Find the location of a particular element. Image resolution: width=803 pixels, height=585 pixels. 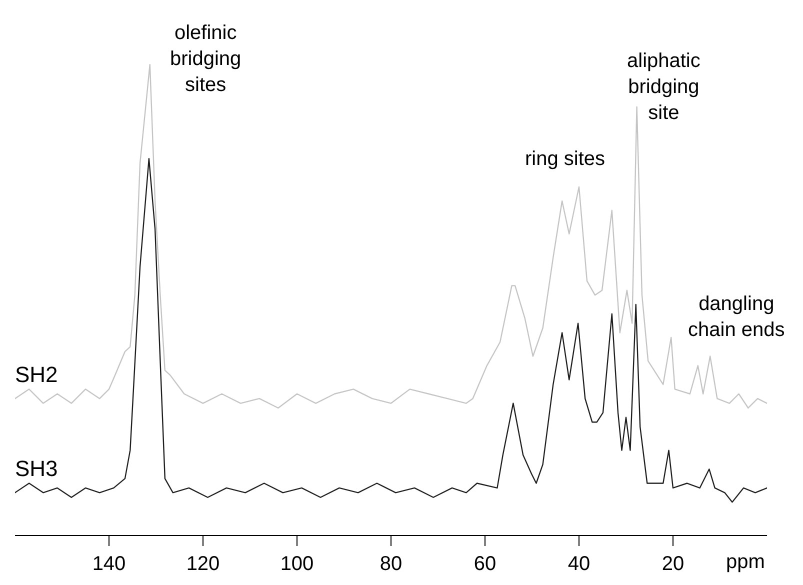

x-tick-label: 100 is located at coordinates (297, 564).